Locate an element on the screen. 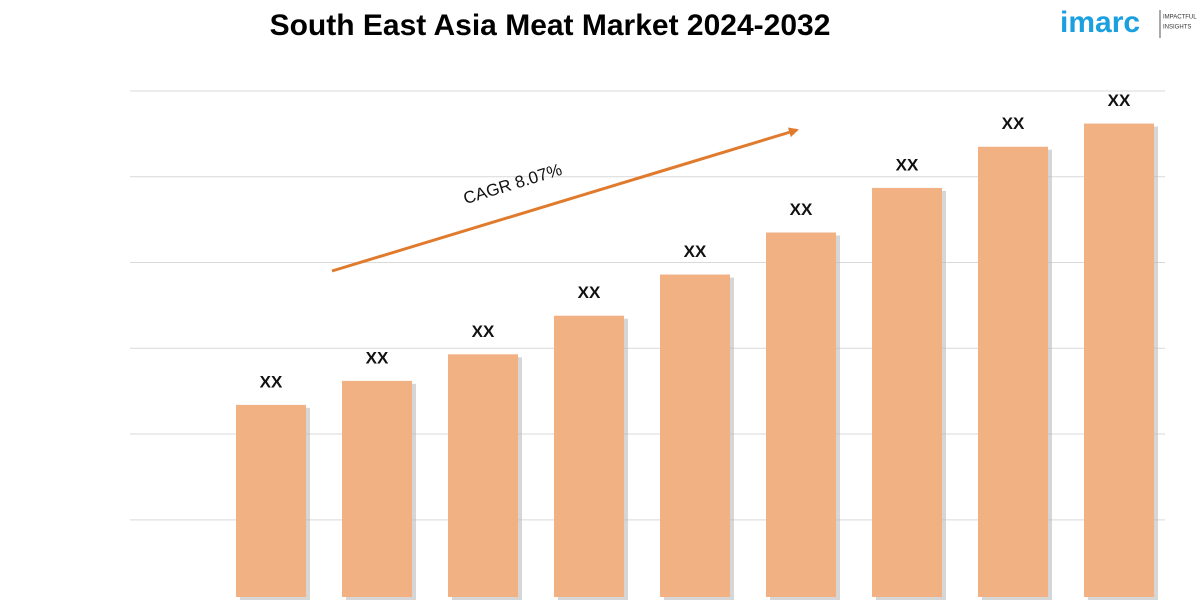  cagr-arrow is located at coordinates (565, 200).